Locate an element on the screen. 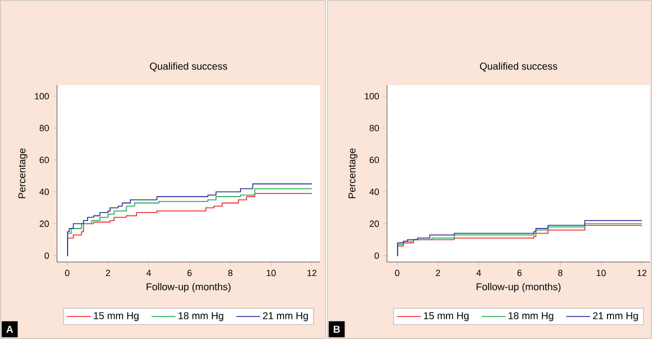  text: A is located at coordinates (10, 329).